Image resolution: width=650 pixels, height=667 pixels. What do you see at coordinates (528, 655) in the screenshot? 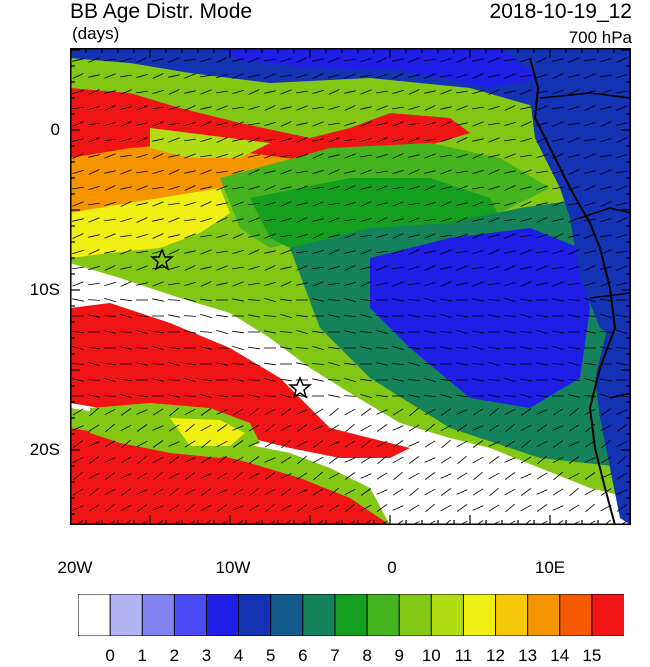
I see `colorbar-tick-label: 13` at bounding box center [528, 655].